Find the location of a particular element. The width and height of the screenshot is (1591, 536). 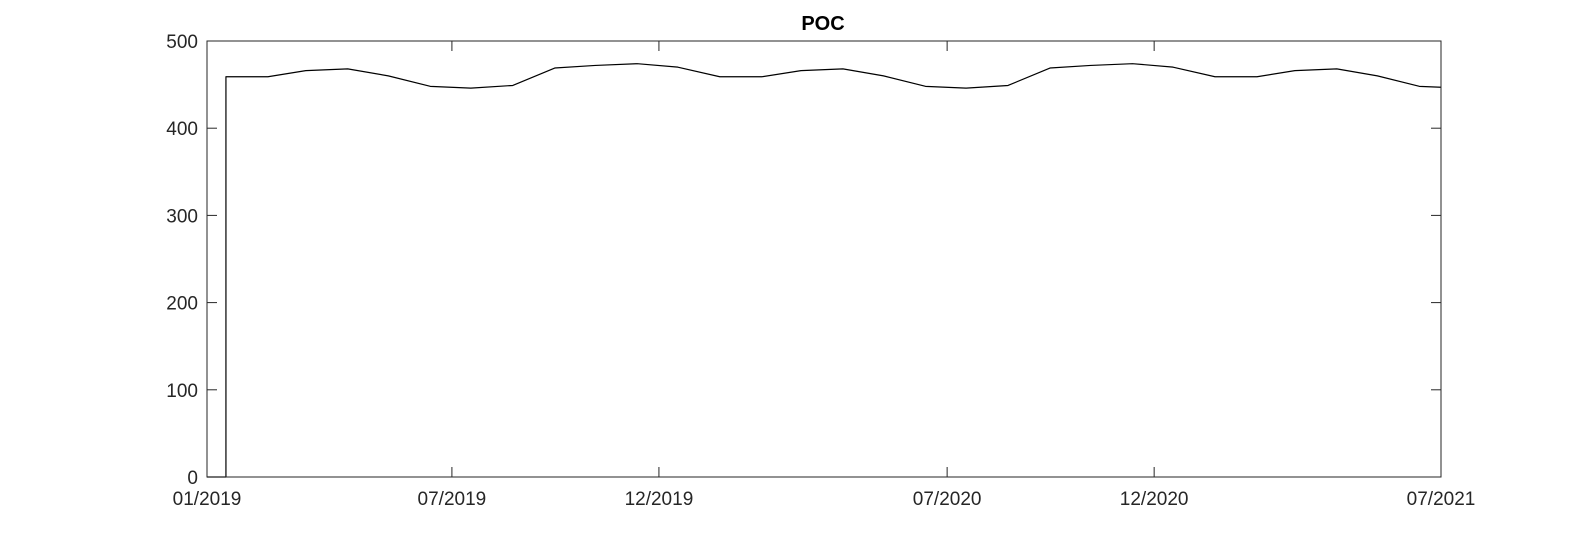

y-tick-label: 100 is located at coordinates (182, 391).